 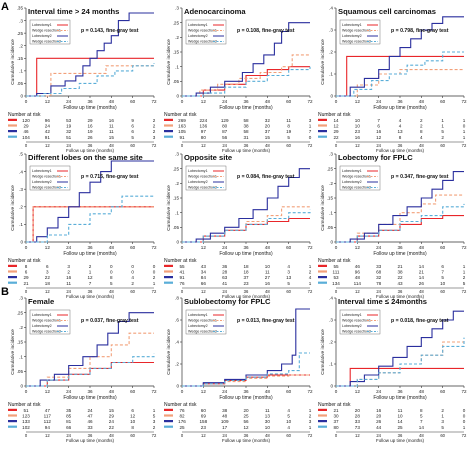 What do you see at coordinates (352, 326) in the screenshot?
I see `legend-label: Lobectomy2` at bounding box center [352, 326].